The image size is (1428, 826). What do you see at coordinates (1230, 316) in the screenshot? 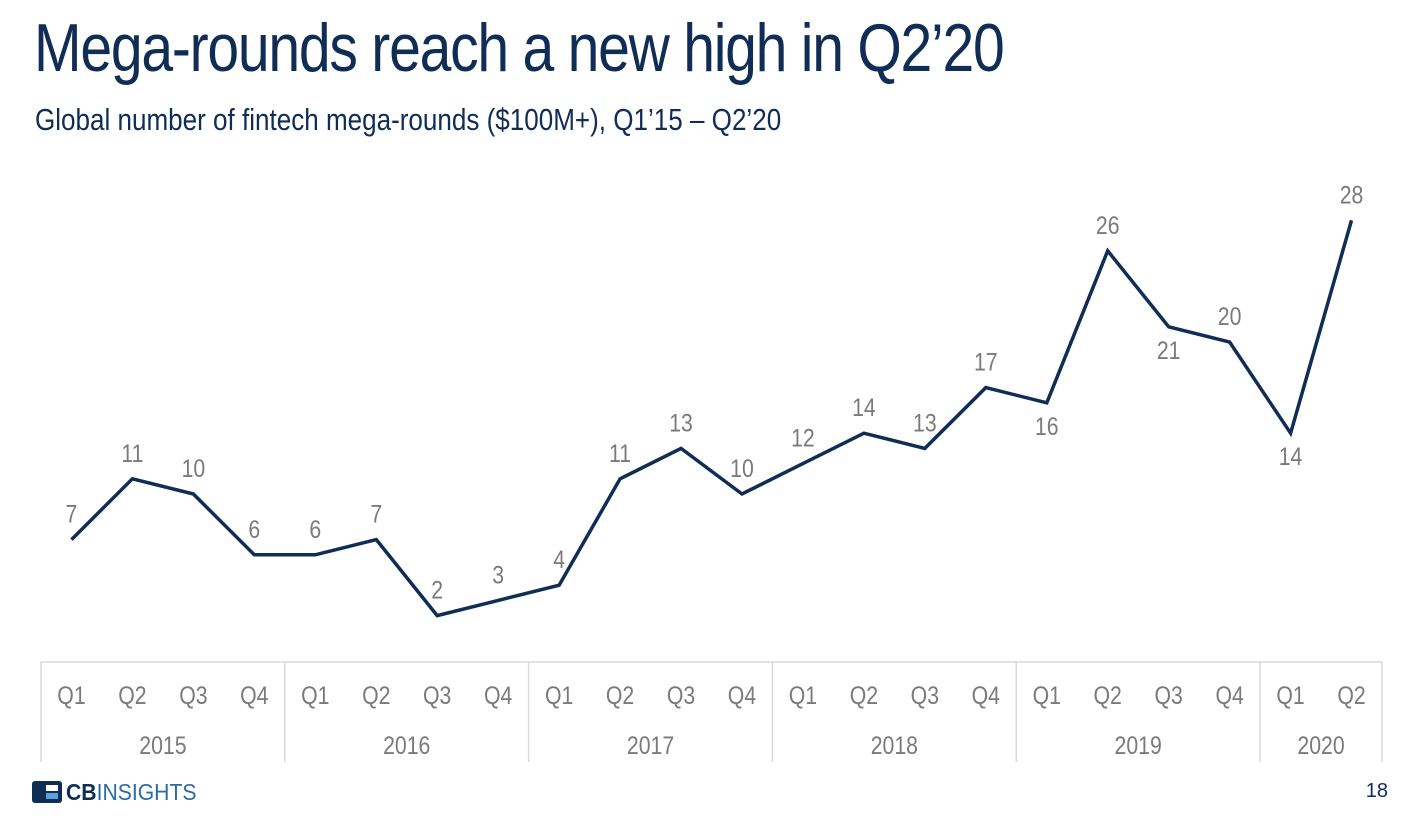
I see `data-label: 20` at bounding box center [1230, 316].